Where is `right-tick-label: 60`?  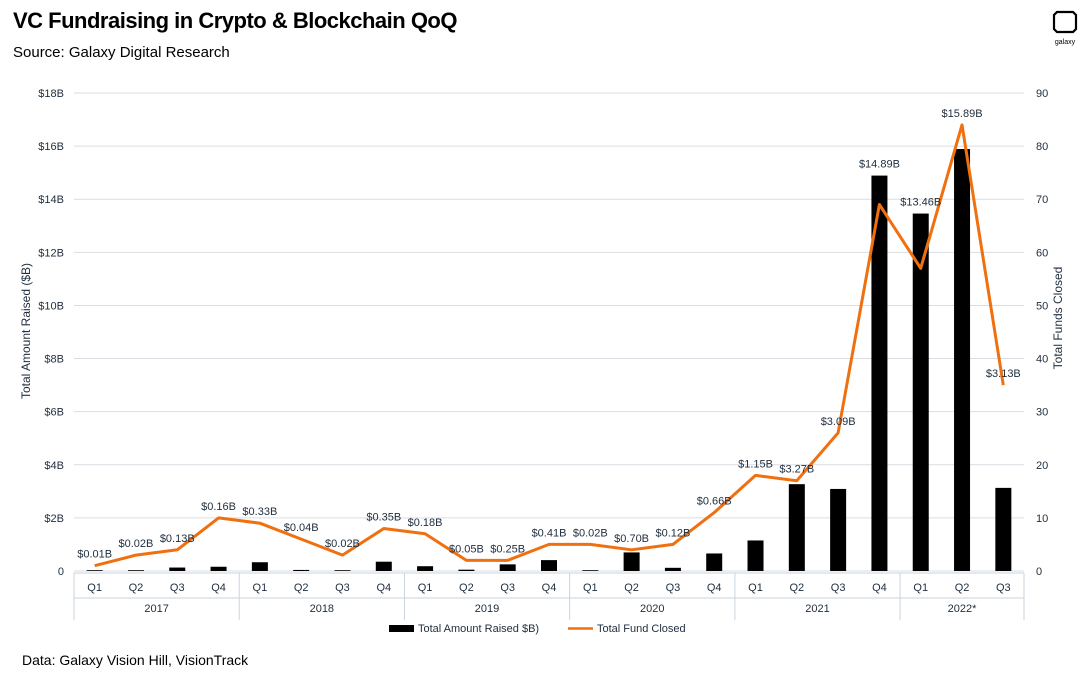 right-tick-label: 60 is located at coordinates (1042, 253).